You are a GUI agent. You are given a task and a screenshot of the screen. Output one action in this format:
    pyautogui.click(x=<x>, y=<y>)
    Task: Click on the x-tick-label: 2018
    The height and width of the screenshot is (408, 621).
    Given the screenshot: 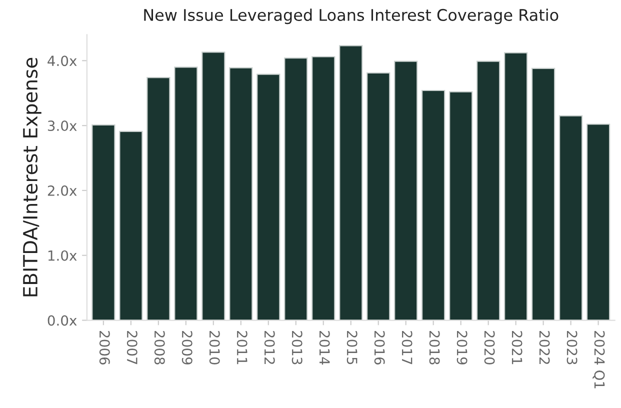 What is the action you would take?
    pyautogui.click(x=434, y=347)
    